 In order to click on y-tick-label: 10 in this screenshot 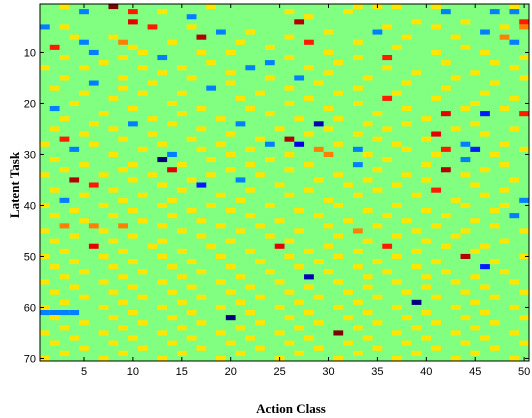, I will do `click(30, 53)`.